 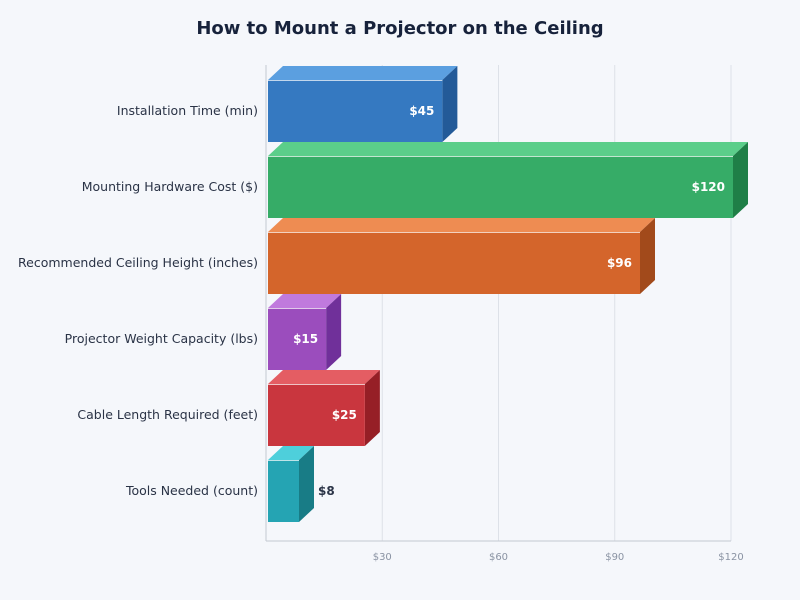 I want to click on category-label: Cable Length Required (feet), so click(x=167, y=414).